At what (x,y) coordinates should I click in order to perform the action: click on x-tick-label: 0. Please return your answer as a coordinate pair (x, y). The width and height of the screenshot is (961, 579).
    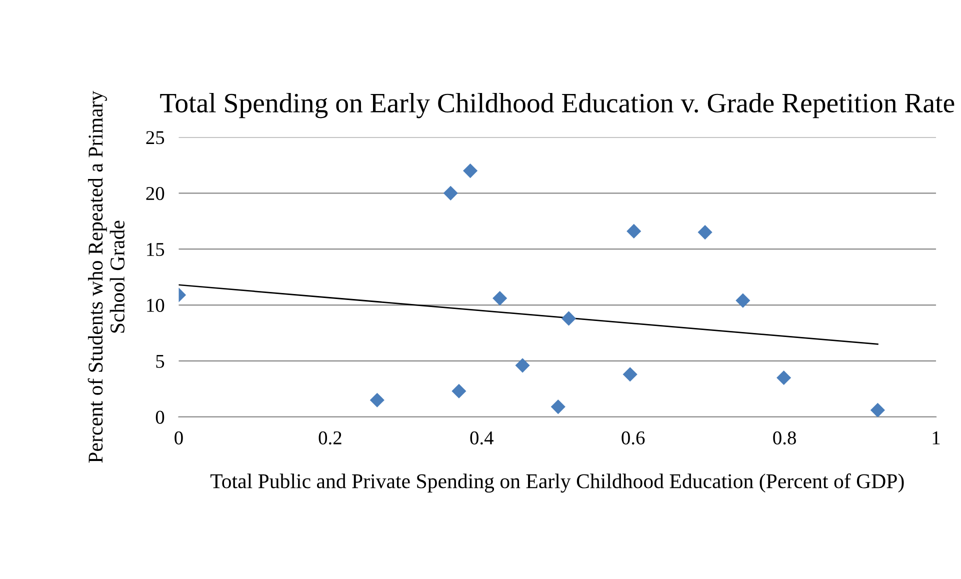
    Looking at the image, I should click on (178, 437).